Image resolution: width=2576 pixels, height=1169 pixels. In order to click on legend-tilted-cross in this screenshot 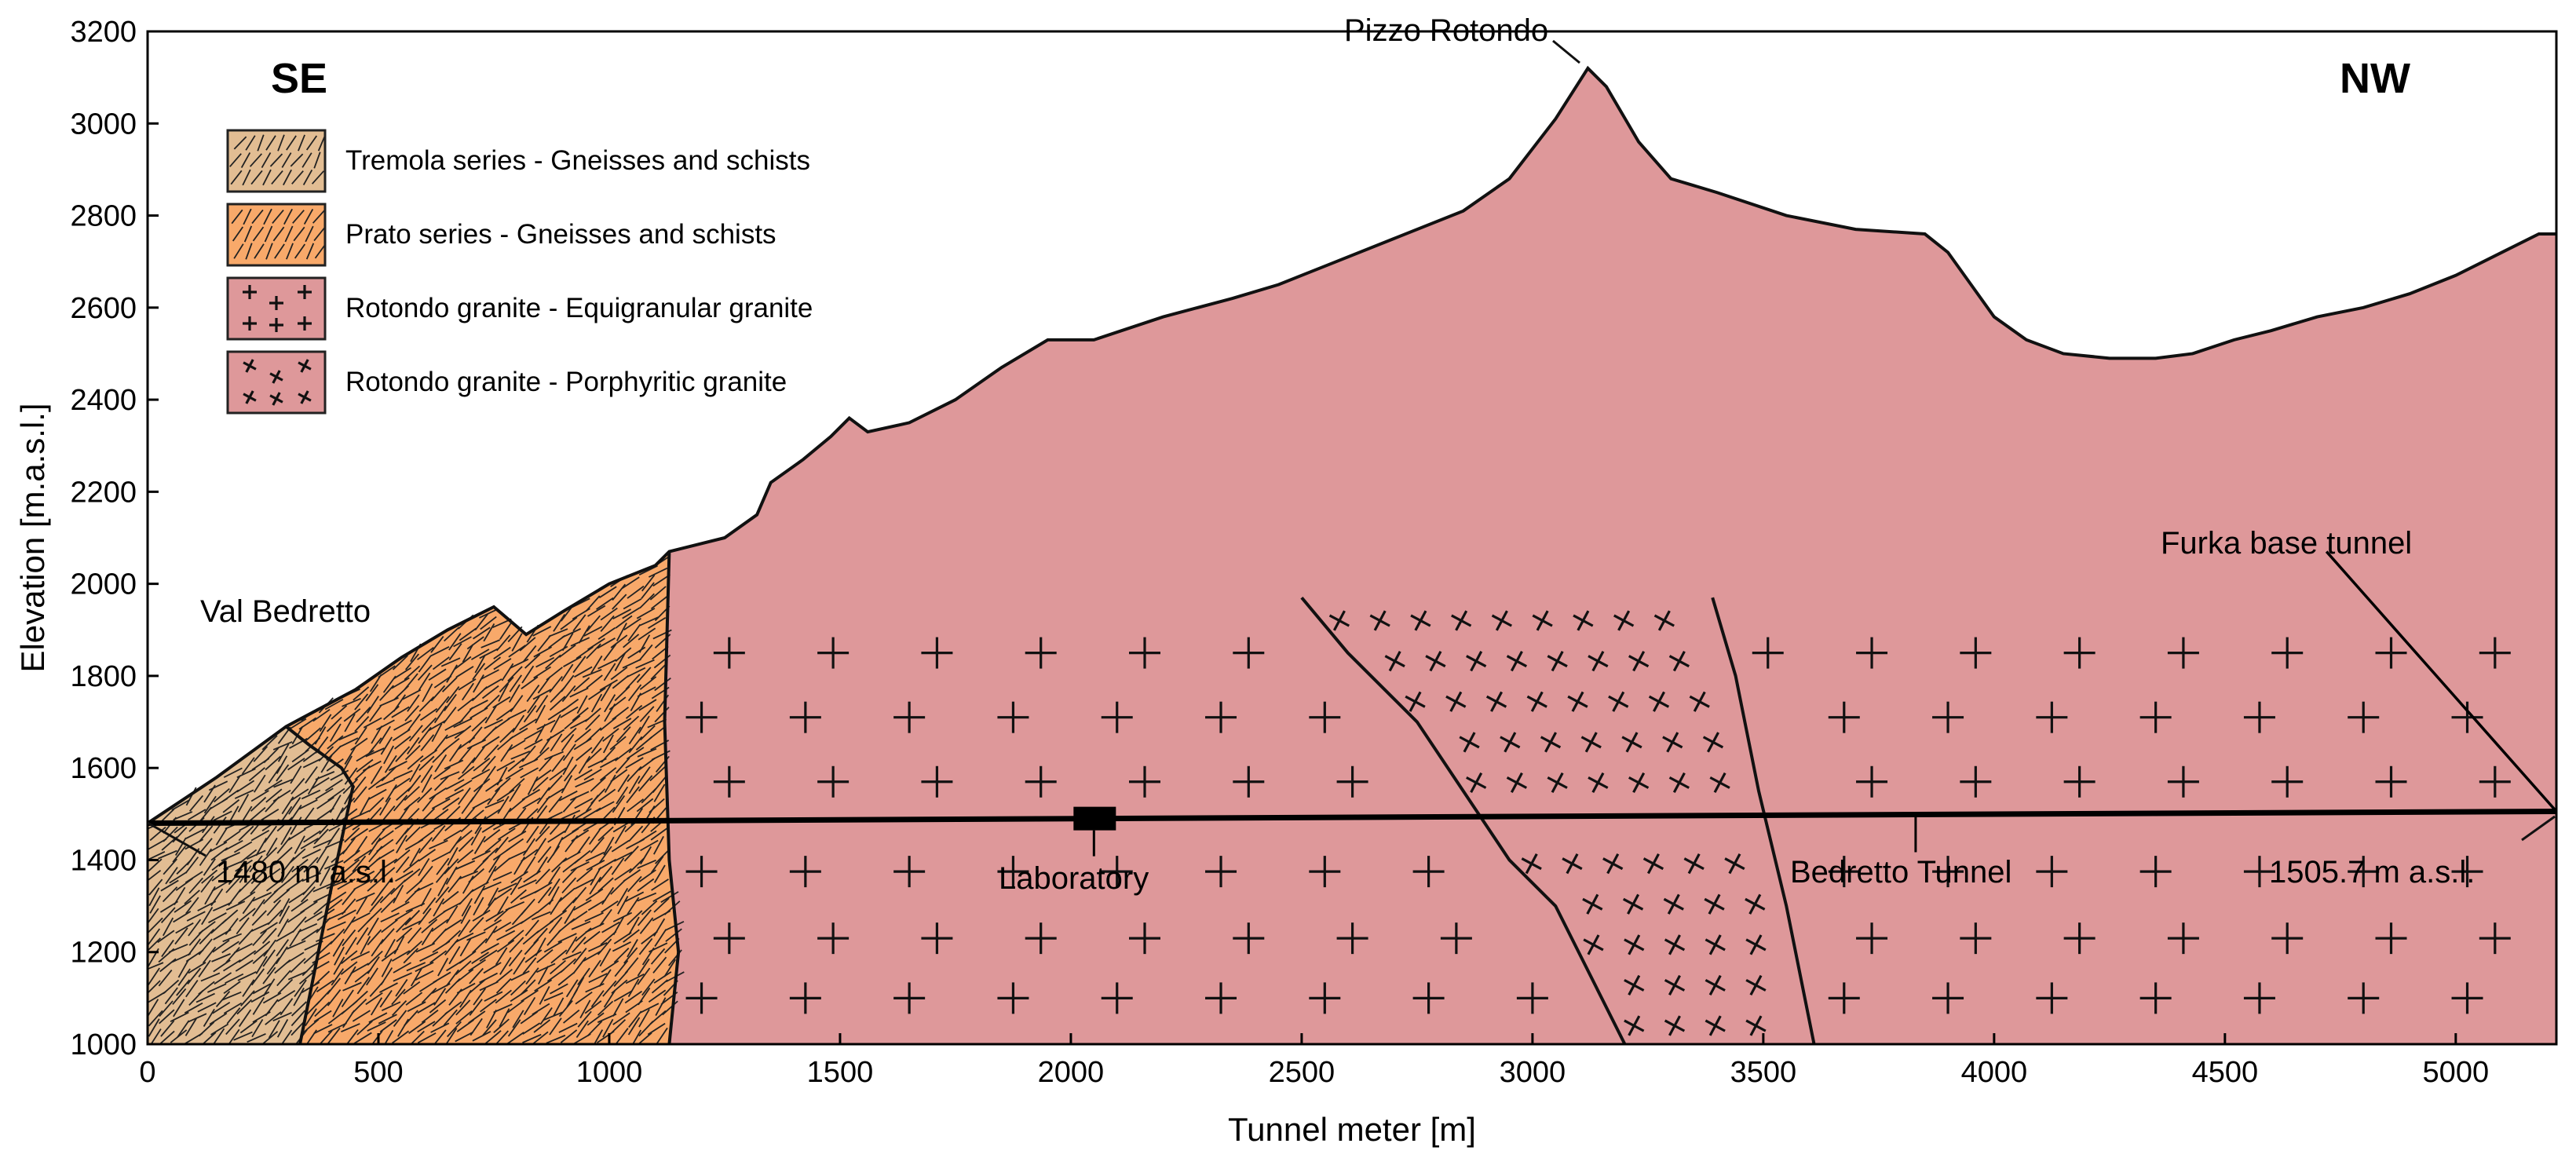, I will do `click(305, 366)`.